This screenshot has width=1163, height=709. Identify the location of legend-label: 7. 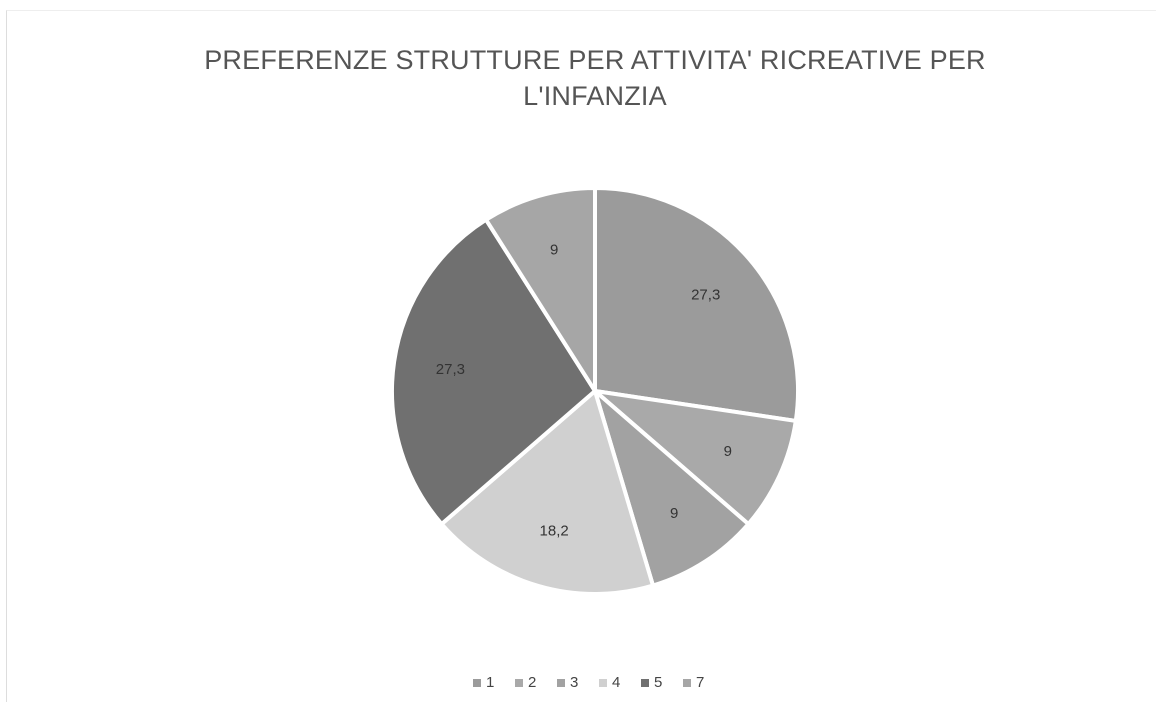
(700, 682).